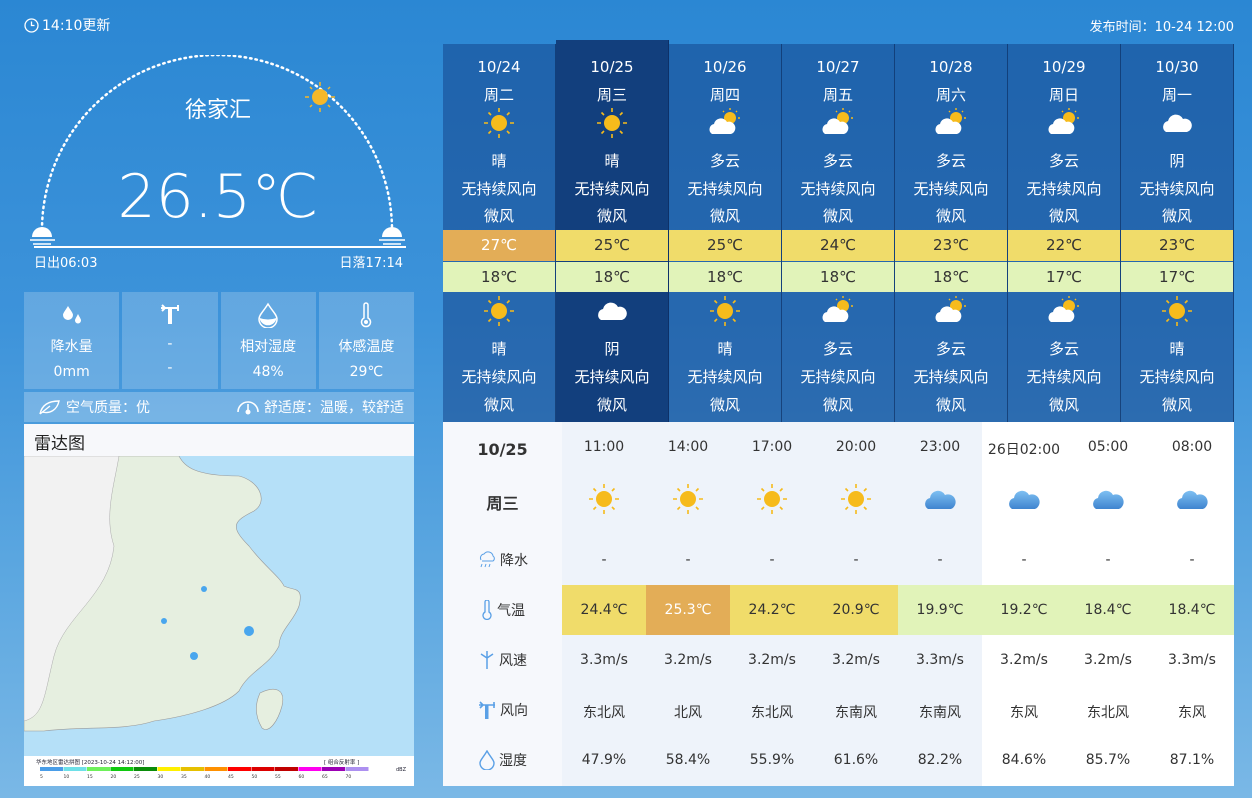 This screenshot has width=1252, height=798. Describe the element at coordinates (611, 95) in the screenshot. I see `day-week: 周三` at that location.